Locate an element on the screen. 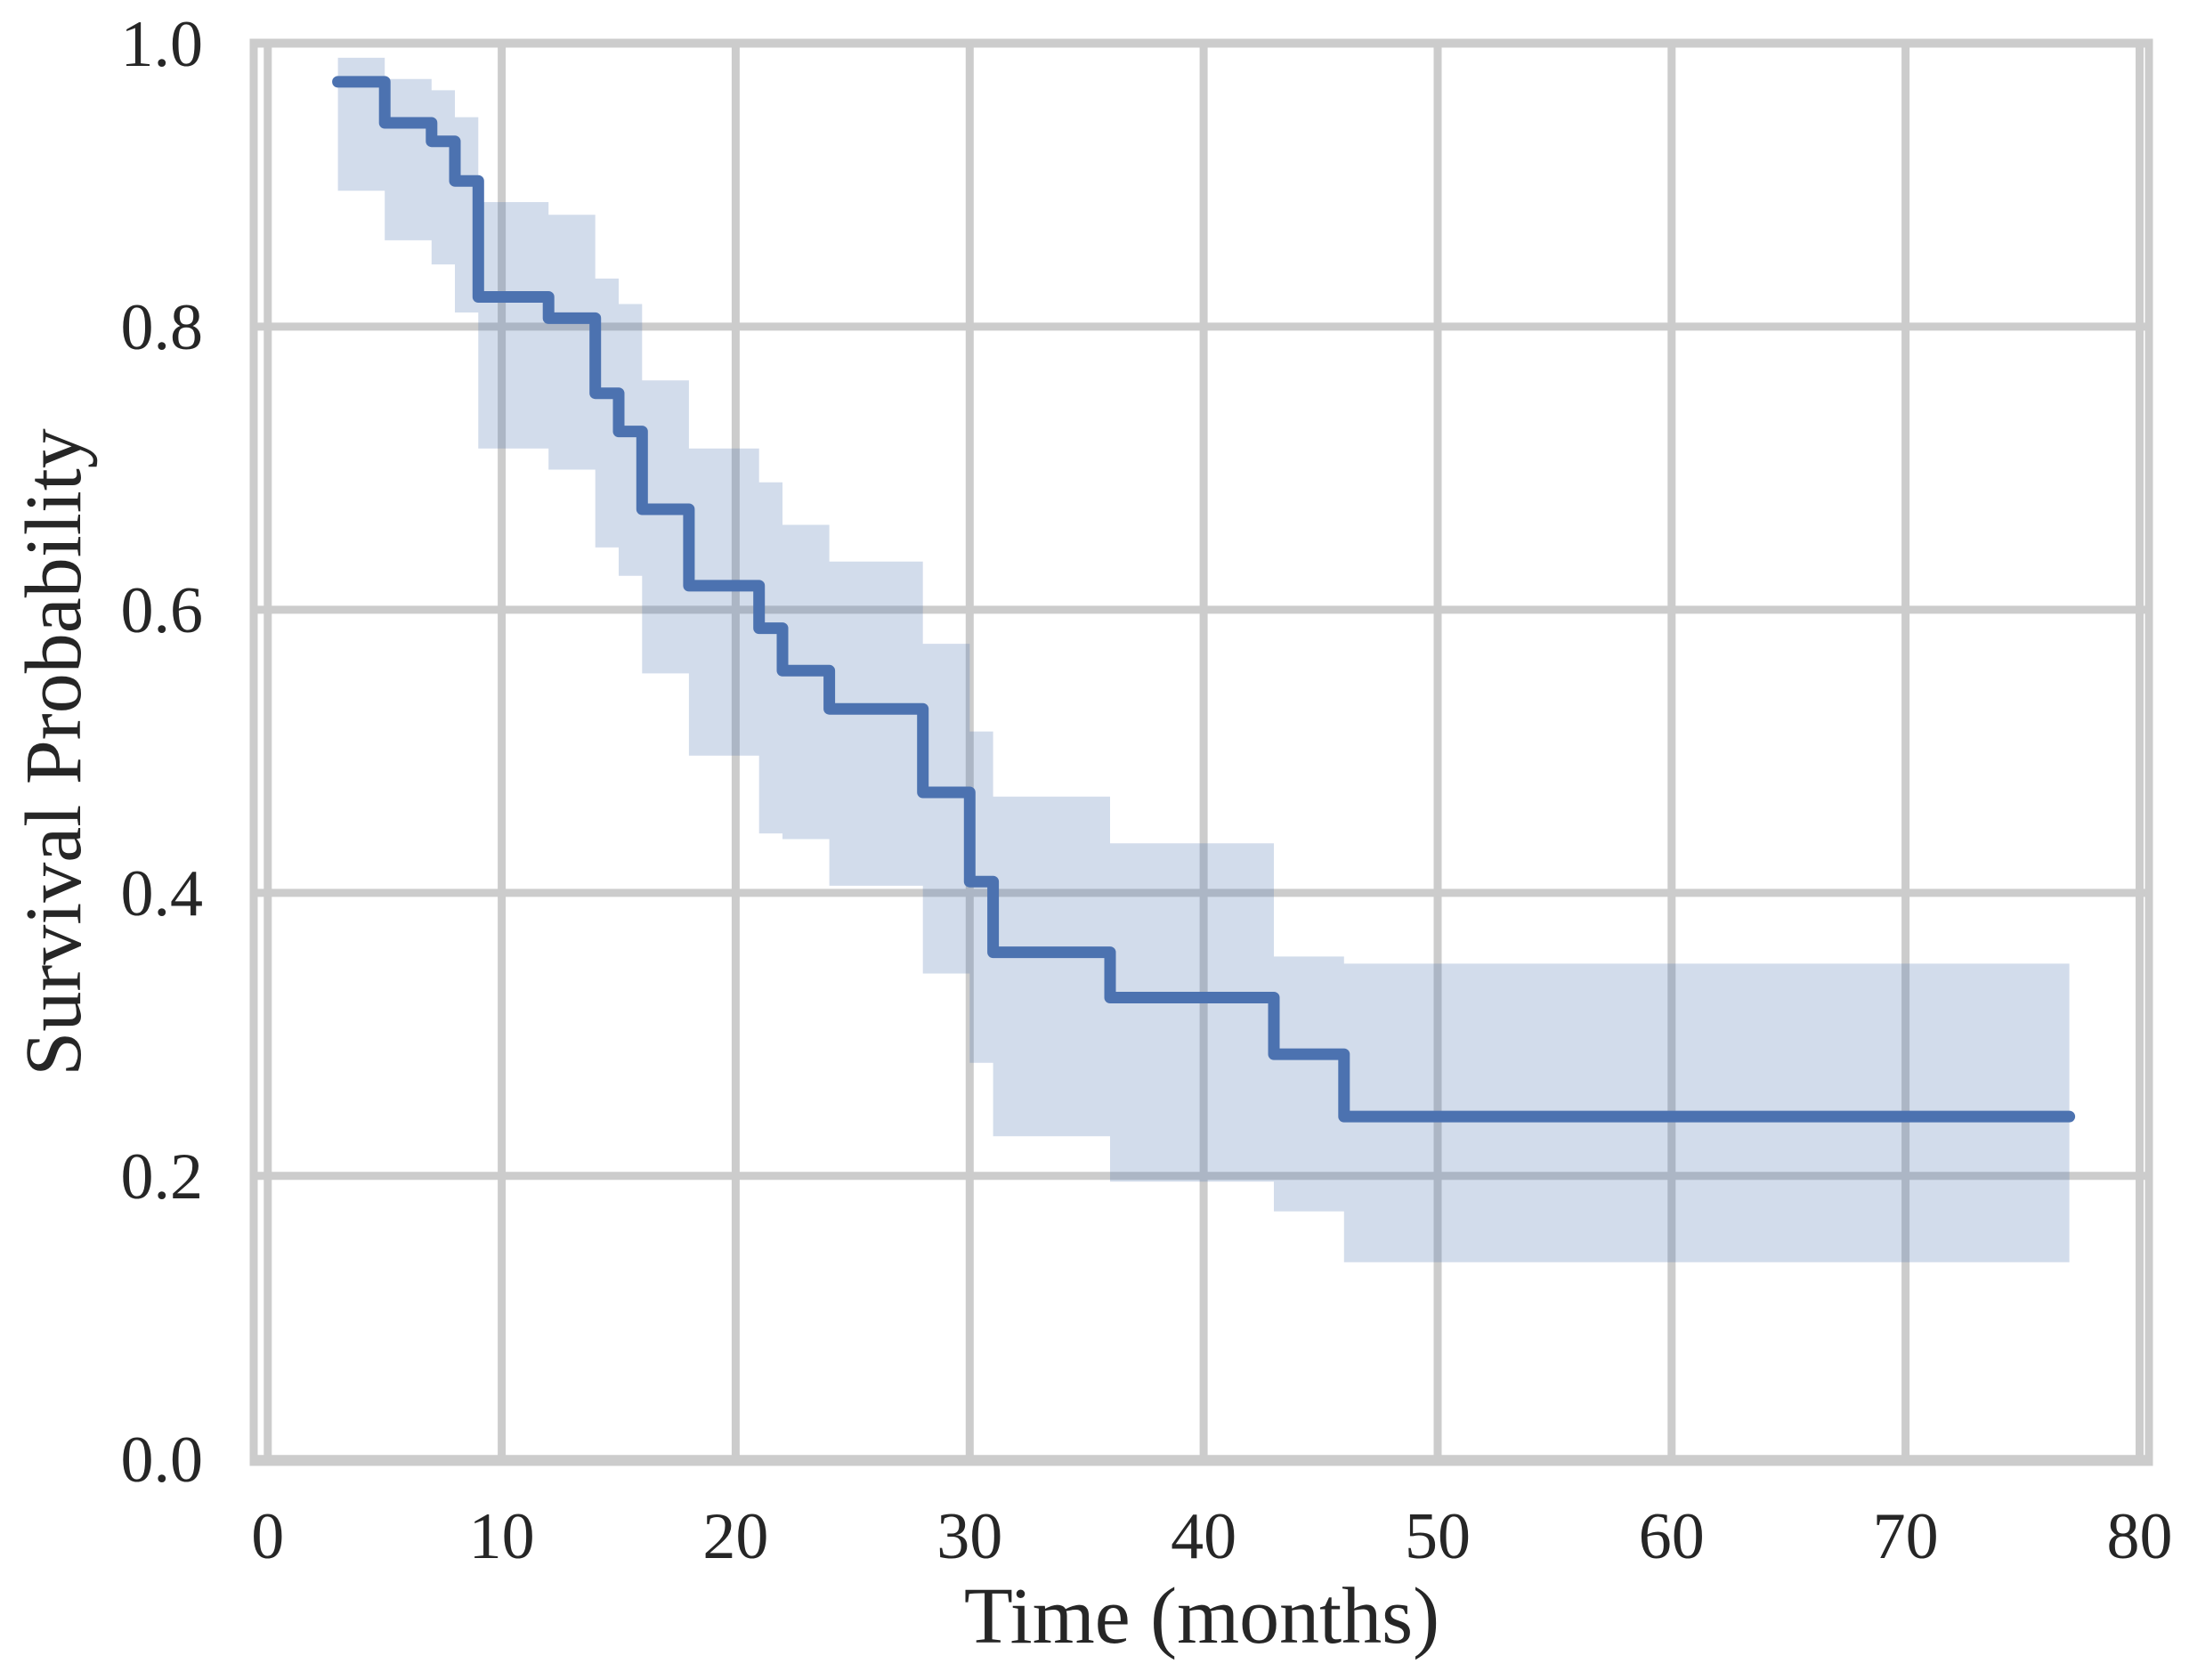  x-tick-label: 30 is located at coordinates (969, 1536).